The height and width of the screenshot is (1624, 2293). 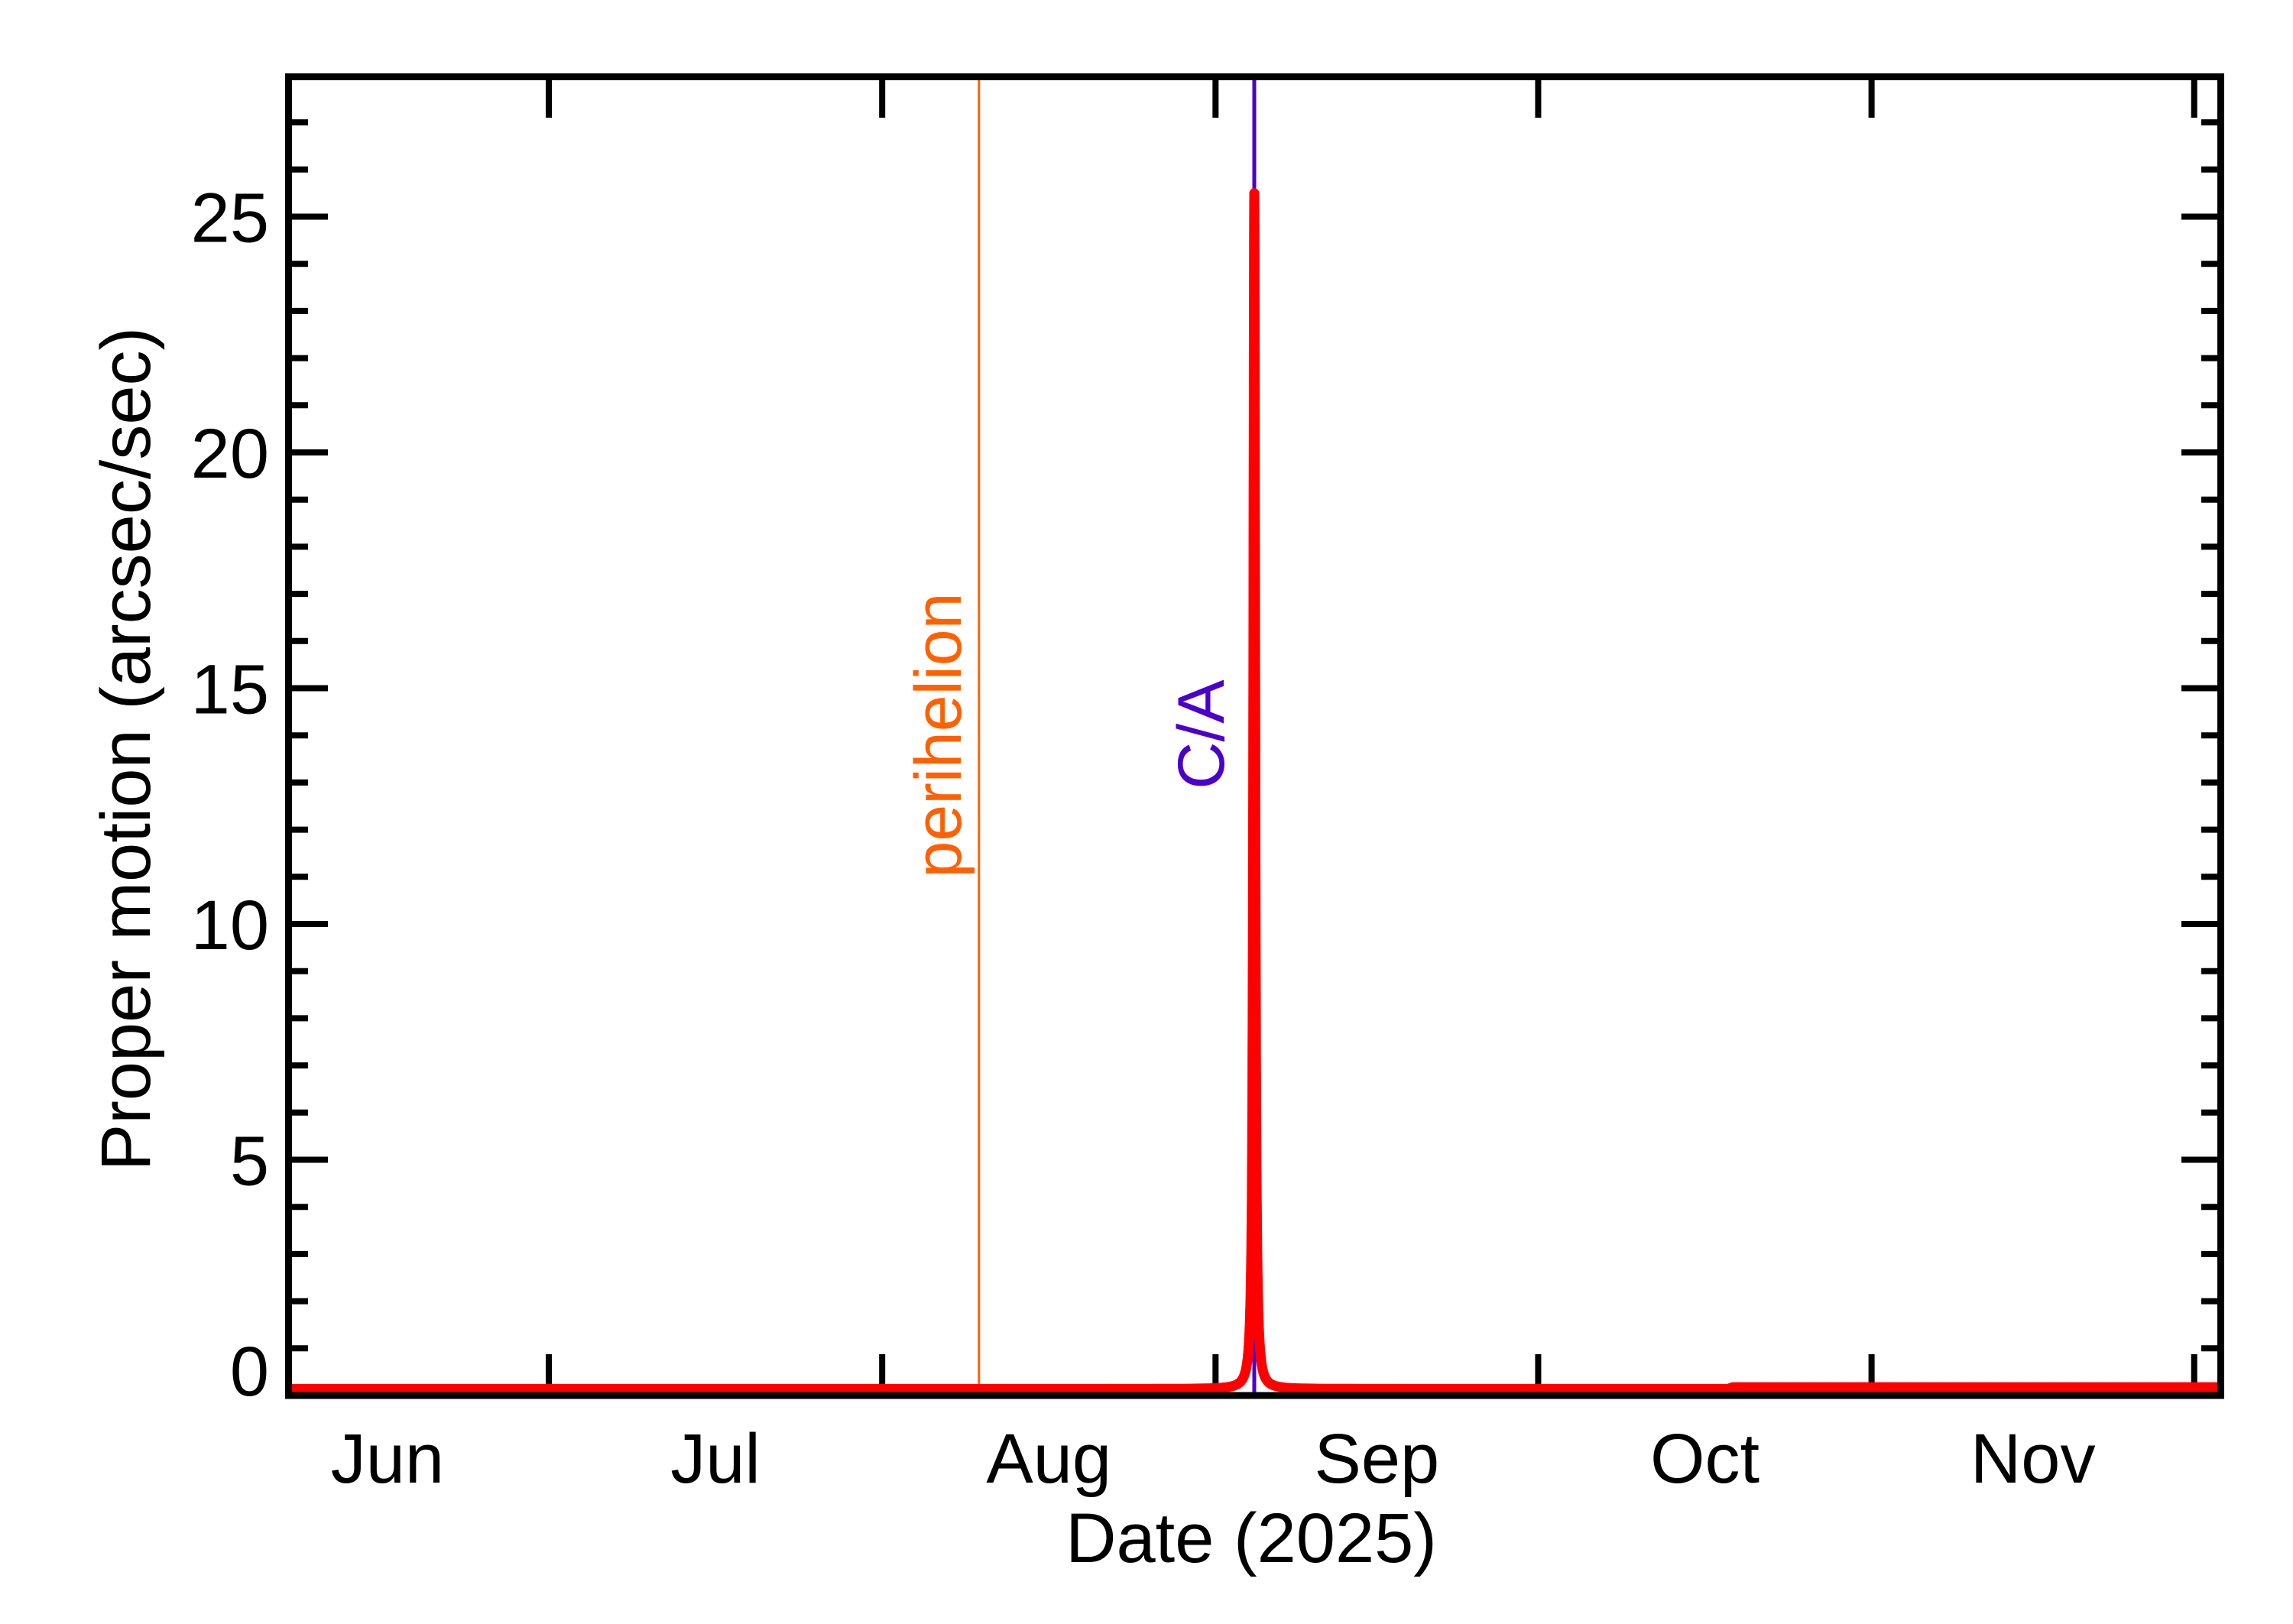 I want to click on x-tick-label: Sep, so click(x=1377, y=1459).